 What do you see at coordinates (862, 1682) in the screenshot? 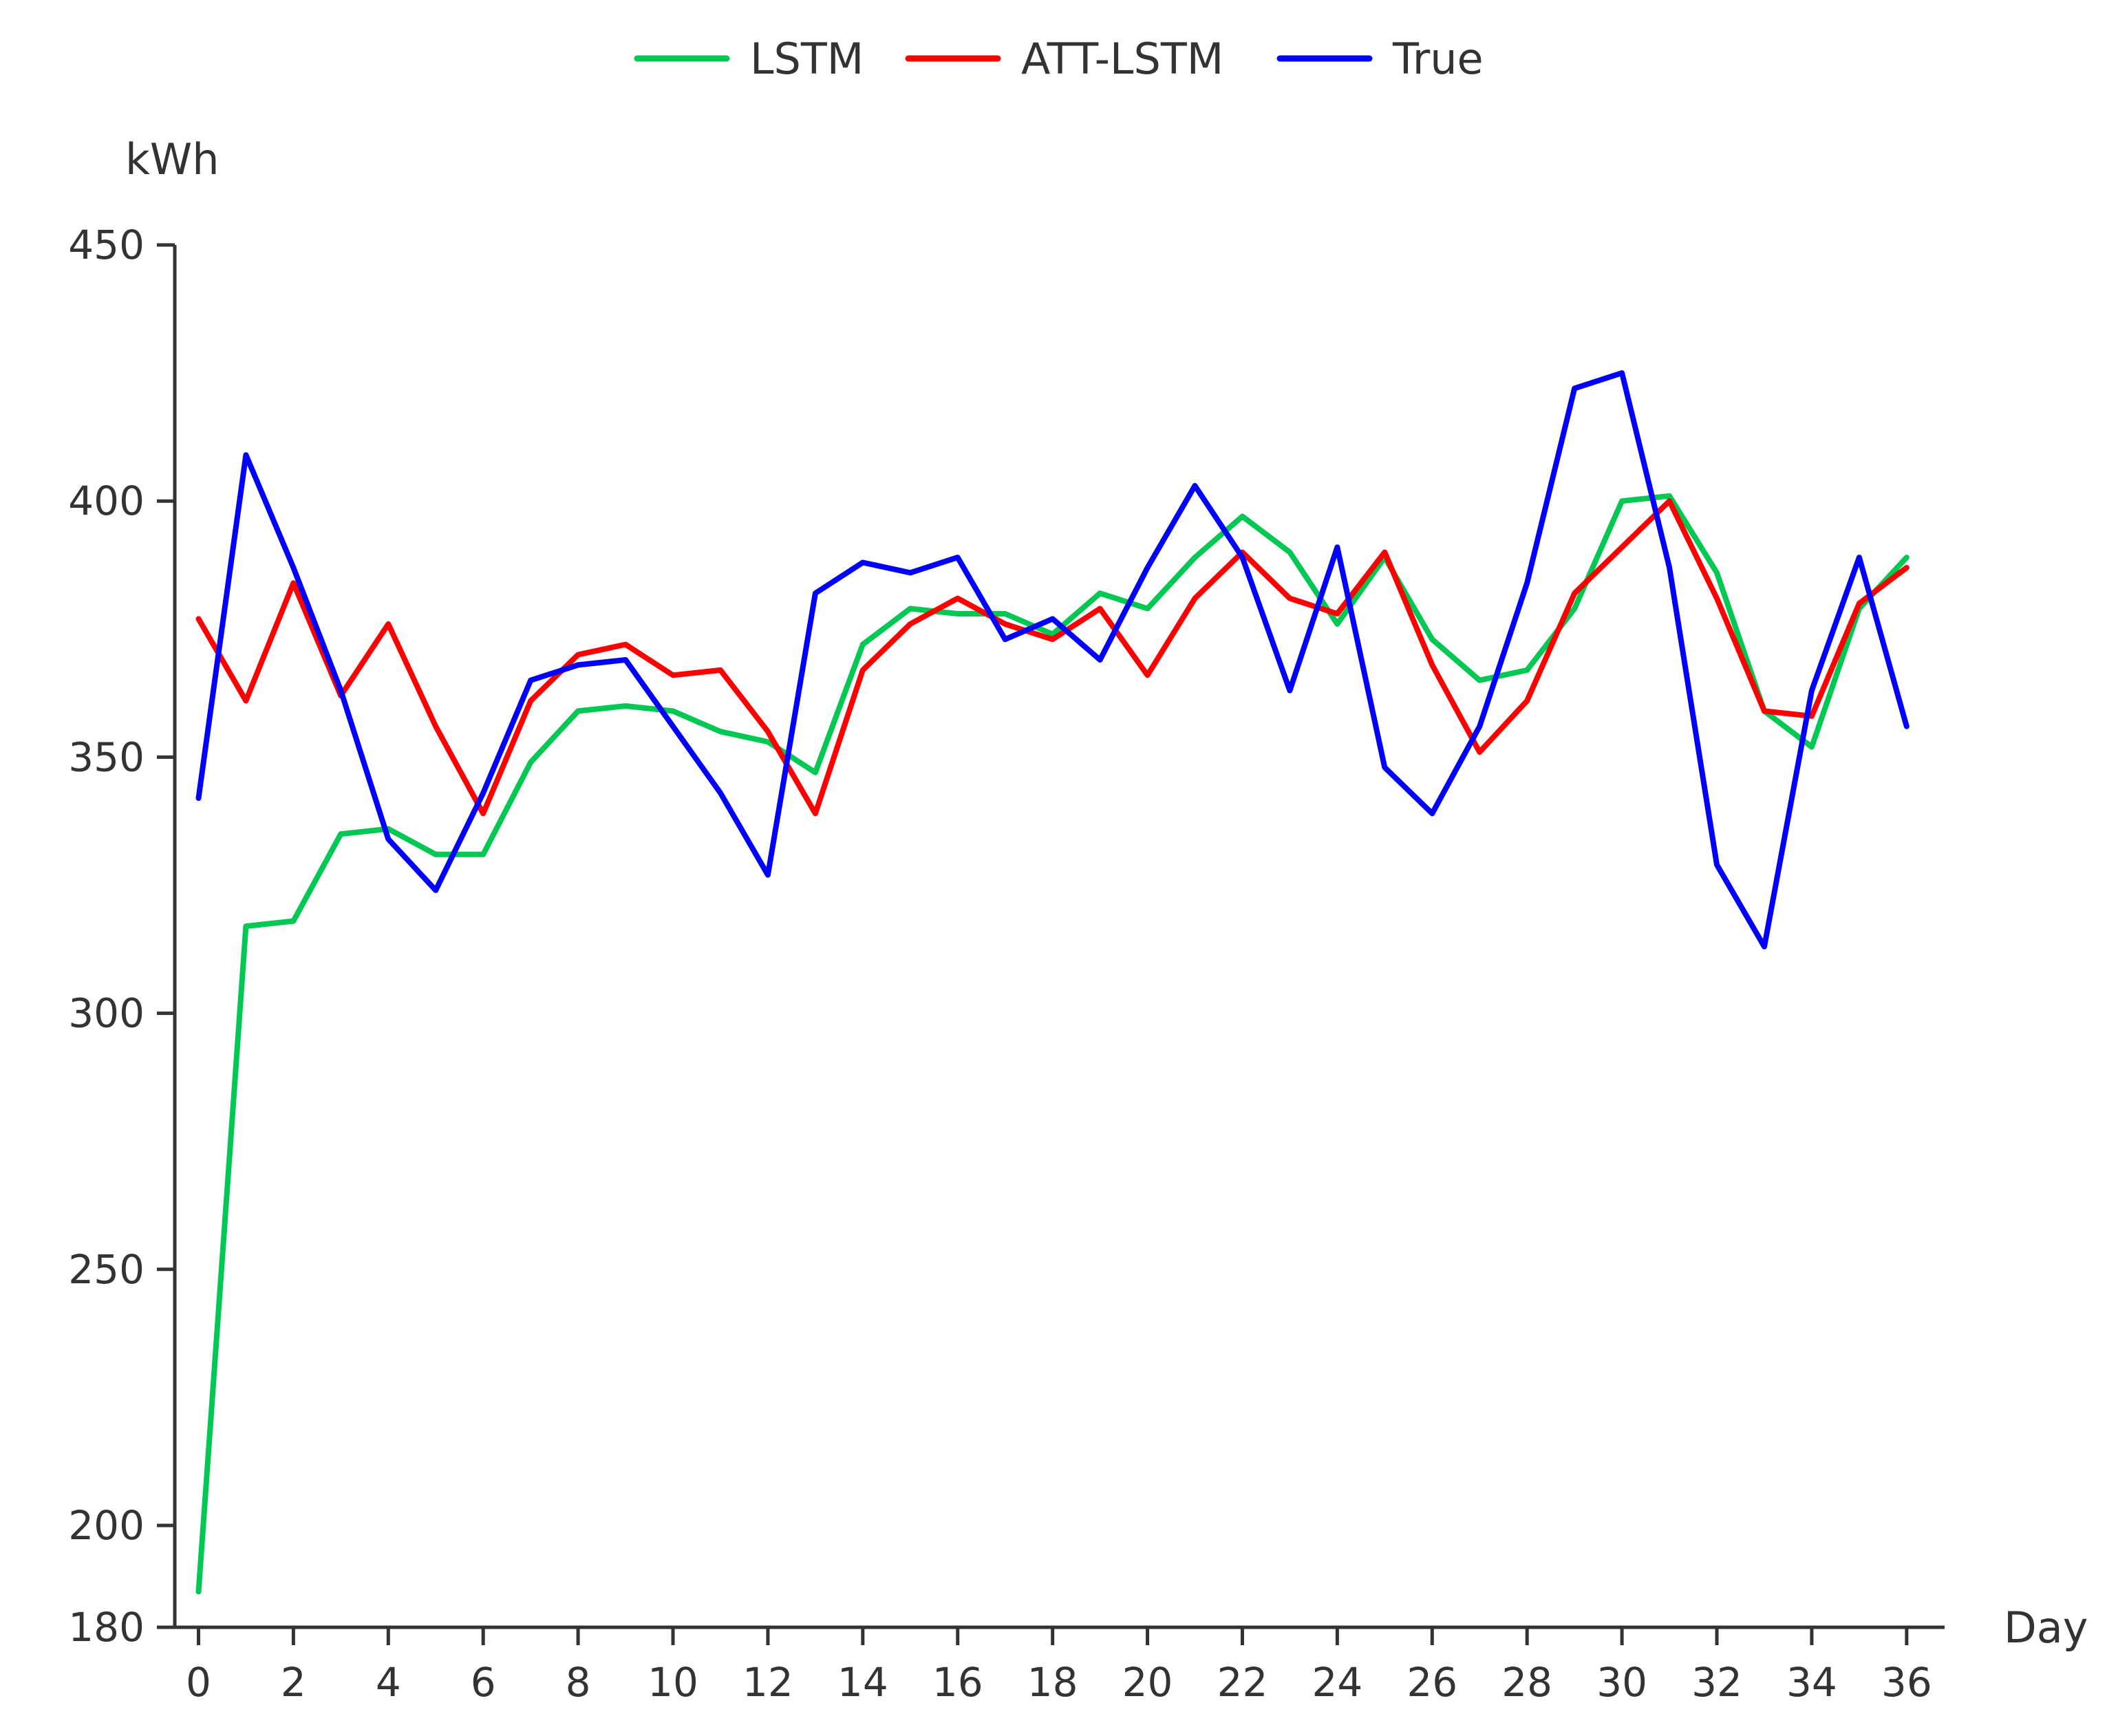
I see `x-tick-label: 14` at bounding box center [862, 1682].